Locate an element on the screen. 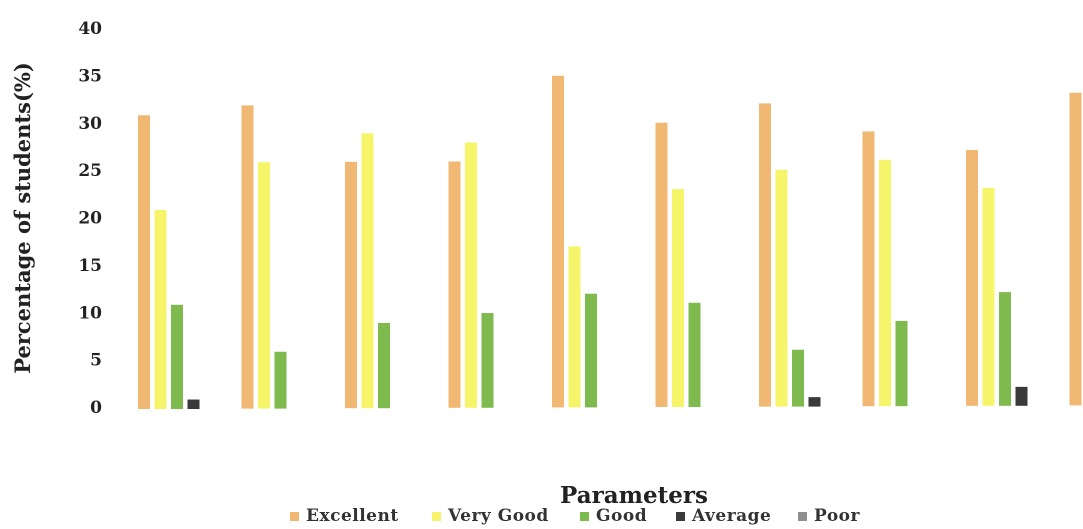 This screenshot has height=529, width=1083. y-tick-label: 15 is located at coordinates (90, 266).